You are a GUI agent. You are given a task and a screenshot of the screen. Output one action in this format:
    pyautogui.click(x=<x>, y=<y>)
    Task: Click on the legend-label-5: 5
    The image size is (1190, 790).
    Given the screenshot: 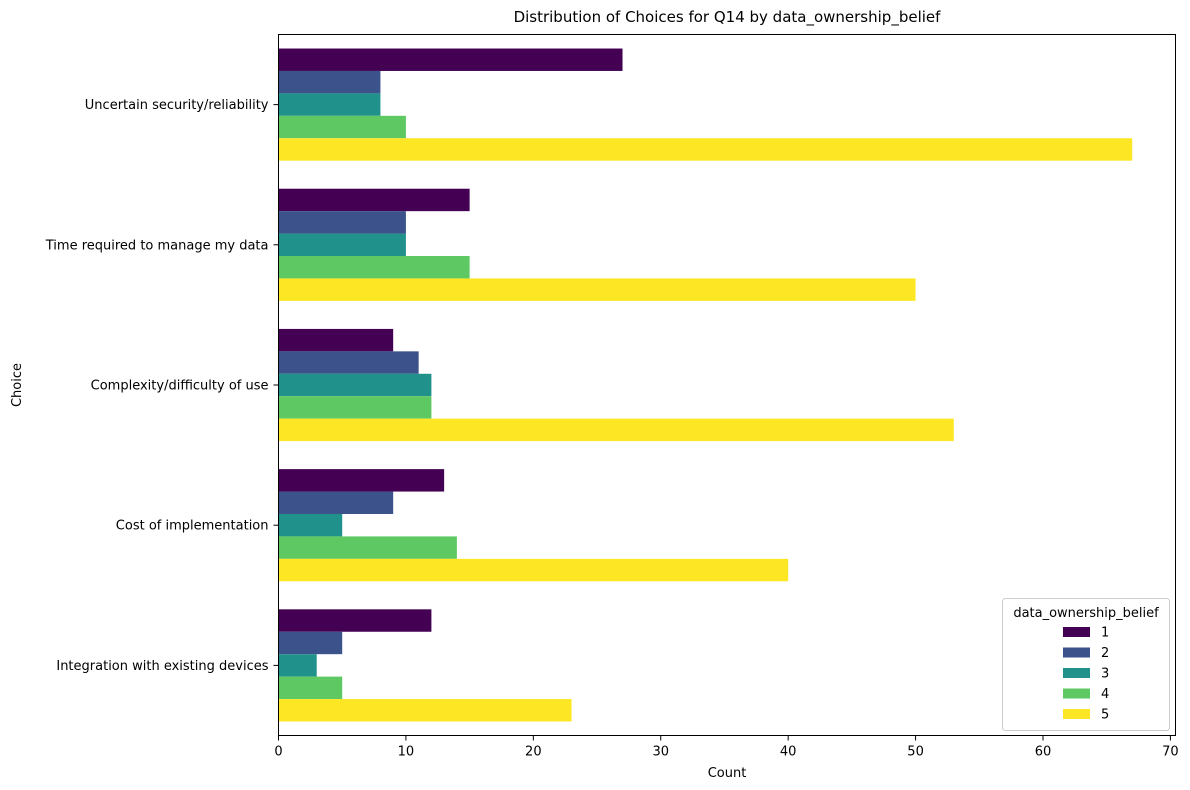 What is the action you would take?
    pyautogui.click(x=1105, y=715)
    